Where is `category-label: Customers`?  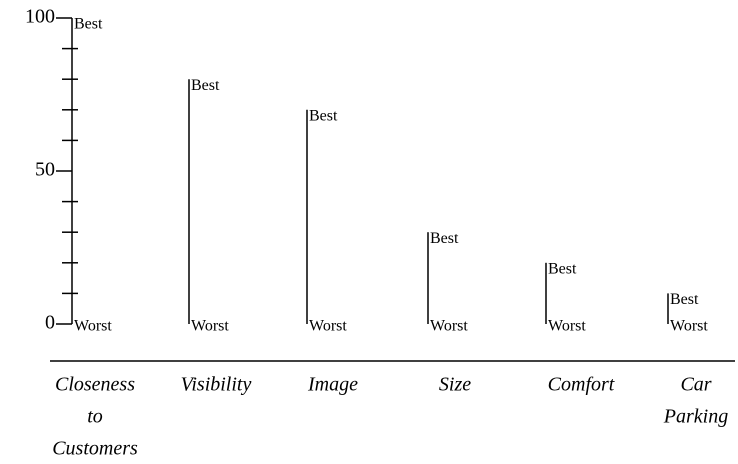
category-label: Customers is located at coordinates (95, 449).